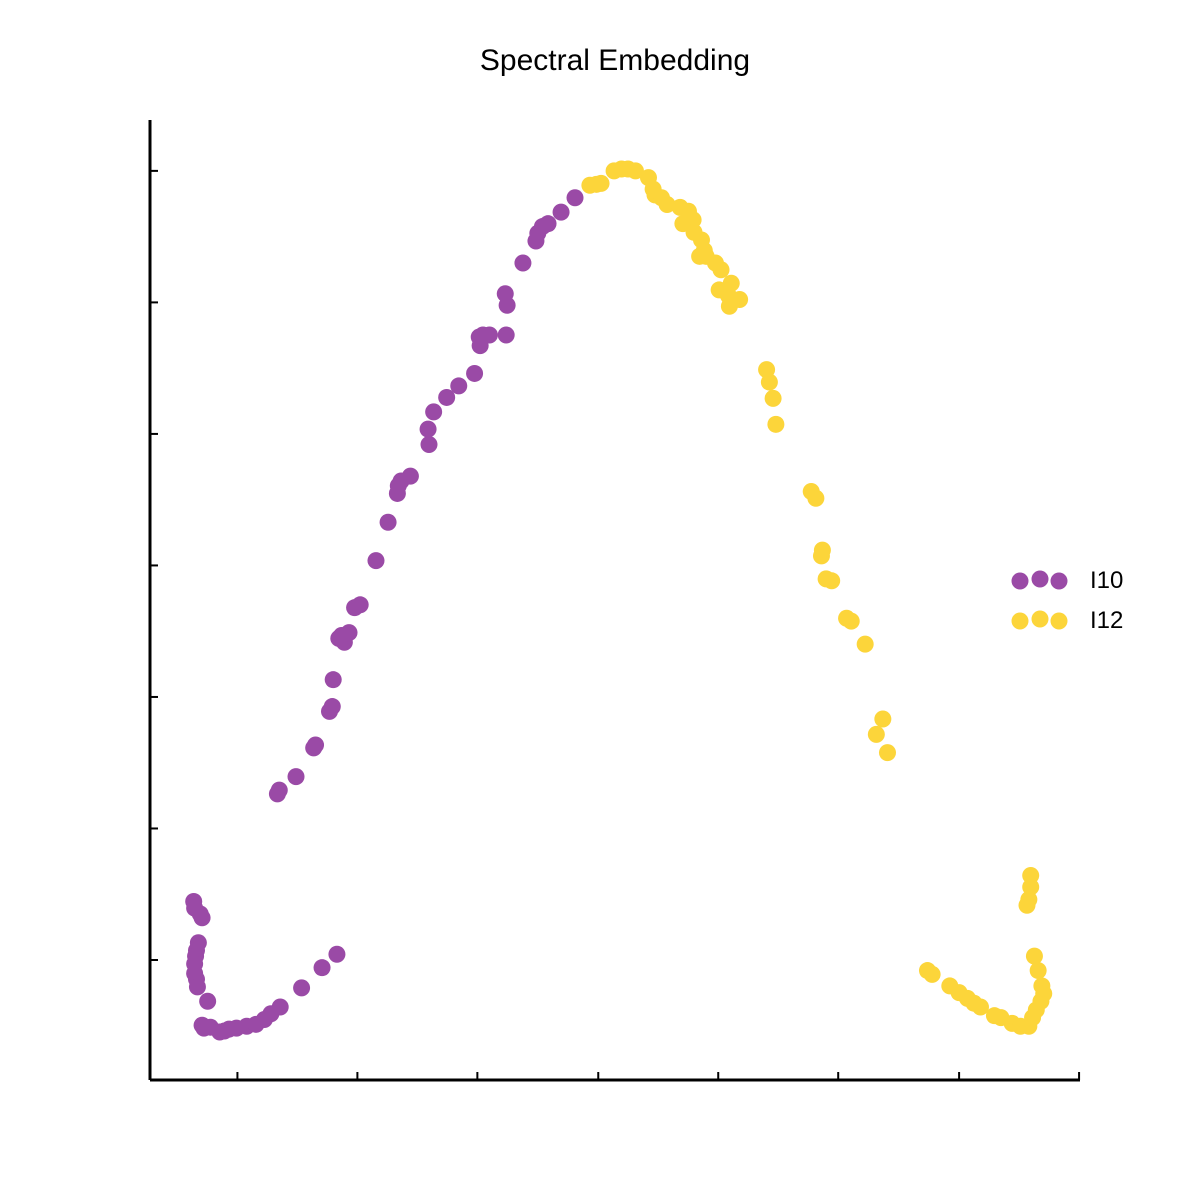 Image resolution: width=1200 pixels, height=1200 pixels. I want to click on legend-label-I10: I10, so click(1106, 580).